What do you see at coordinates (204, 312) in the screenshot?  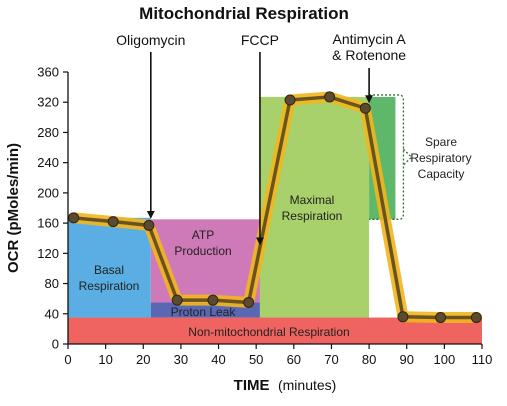 I see `label-proton-leak: Proton Leak` at bounding box center [204, 312].